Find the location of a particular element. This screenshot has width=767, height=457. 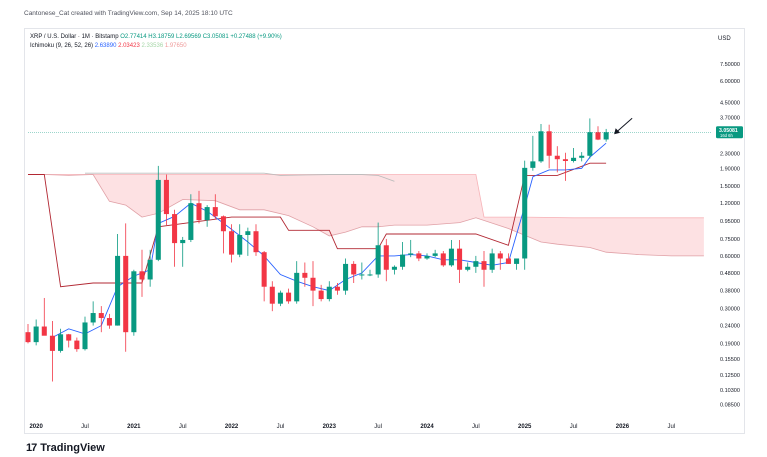

y-tick-label: 0.60000 is located at coordinates (730, 257).